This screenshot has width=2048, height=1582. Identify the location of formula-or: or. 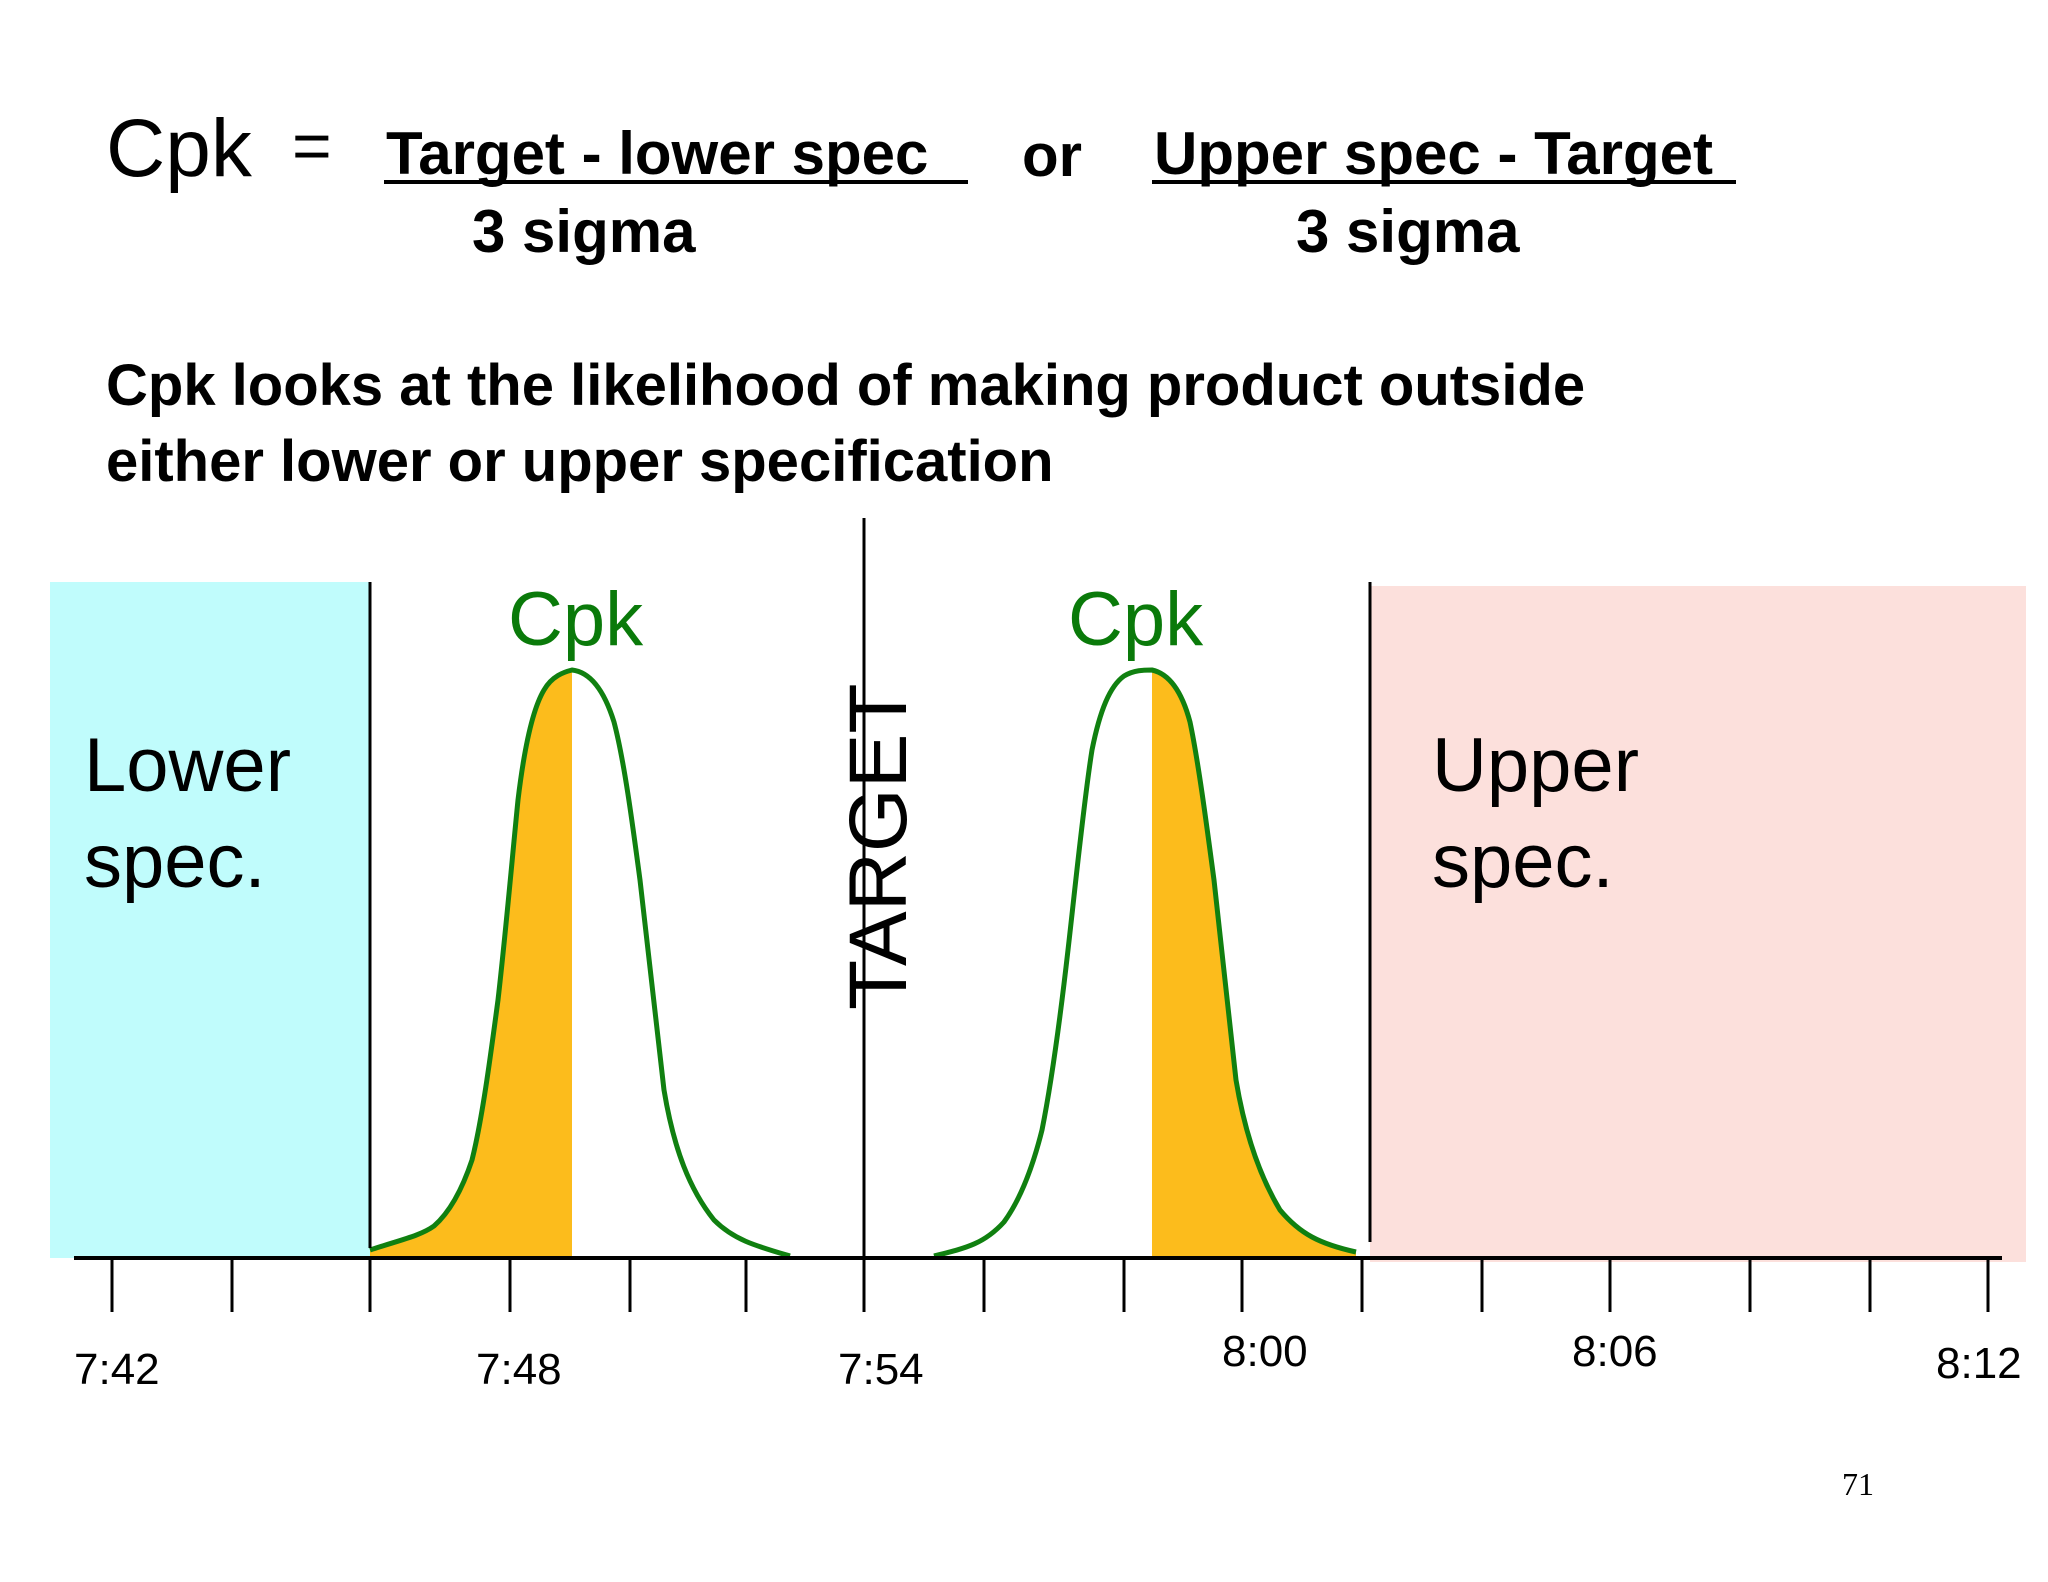
(1052, 155).